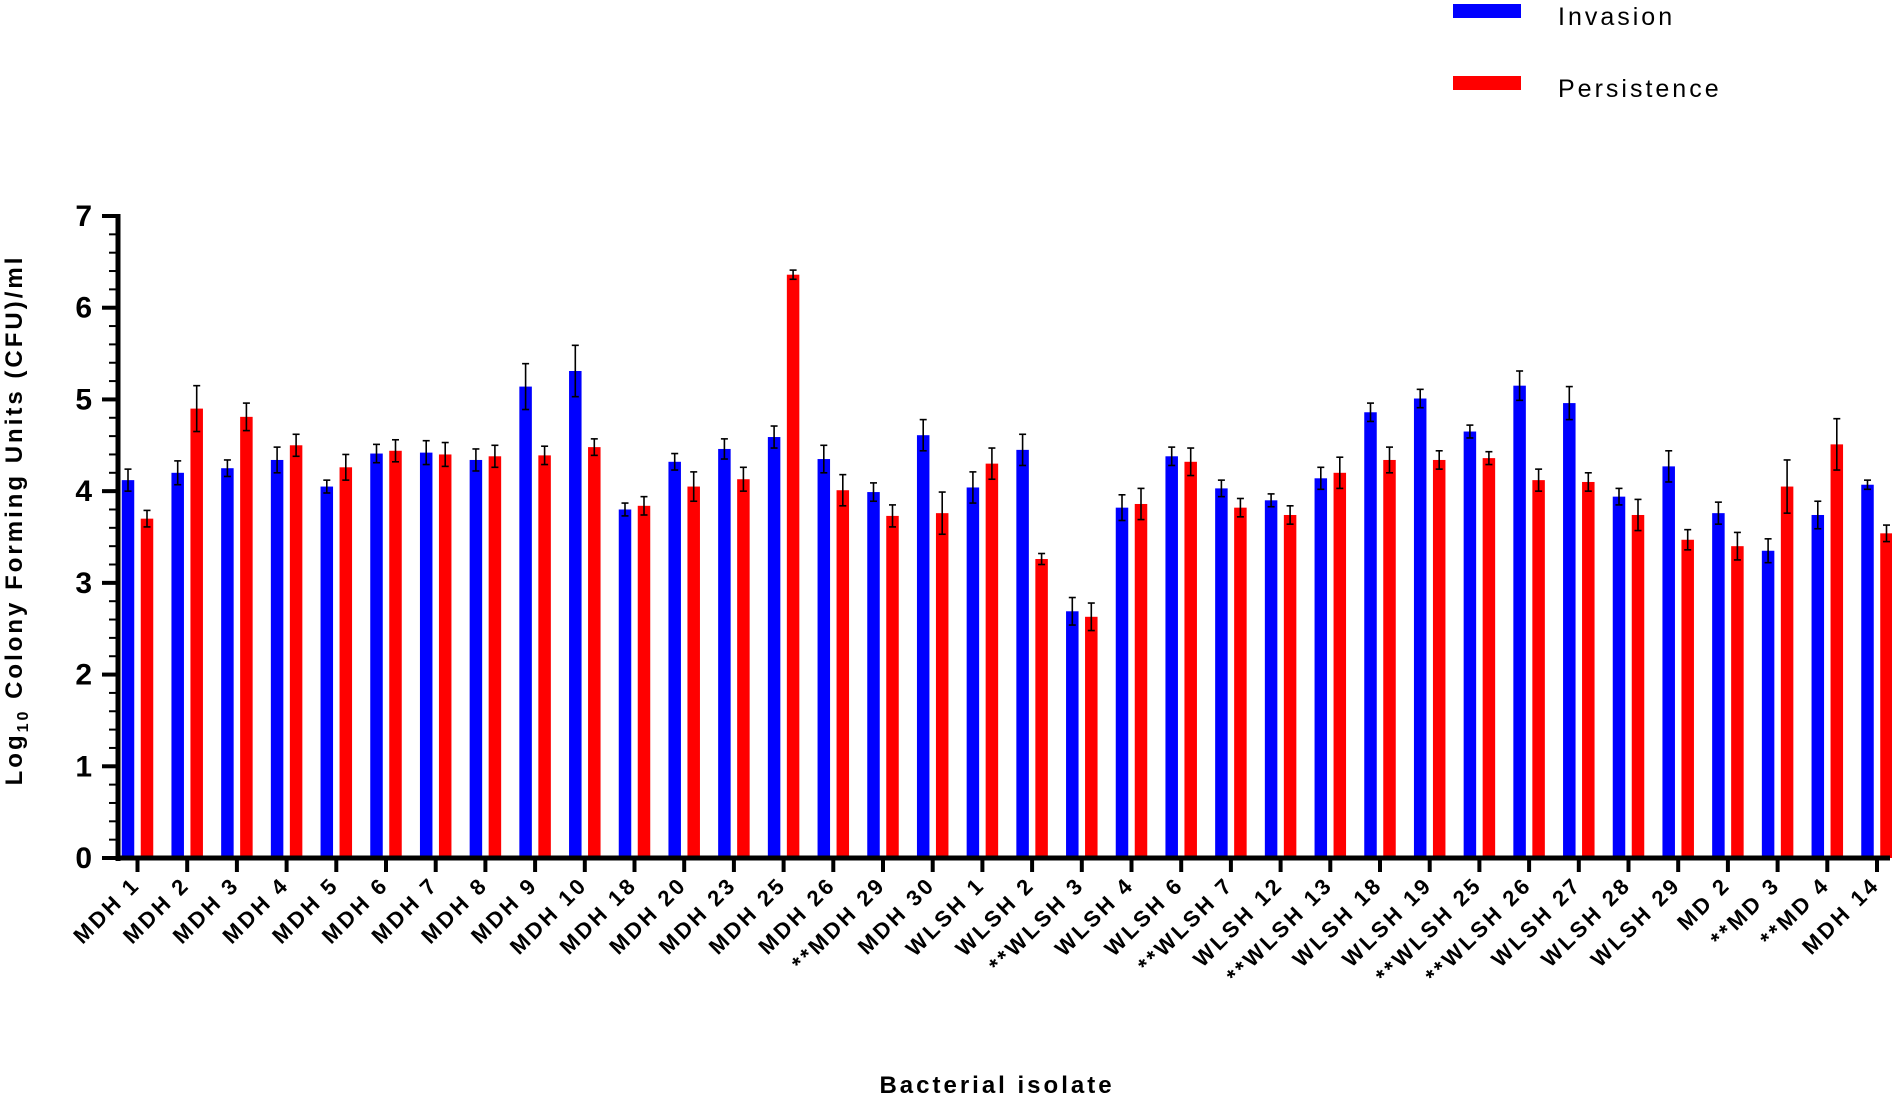  Describe the element at coordinates (83, 583) in the screenshot. I see `y-tick-label: 3` at that location.